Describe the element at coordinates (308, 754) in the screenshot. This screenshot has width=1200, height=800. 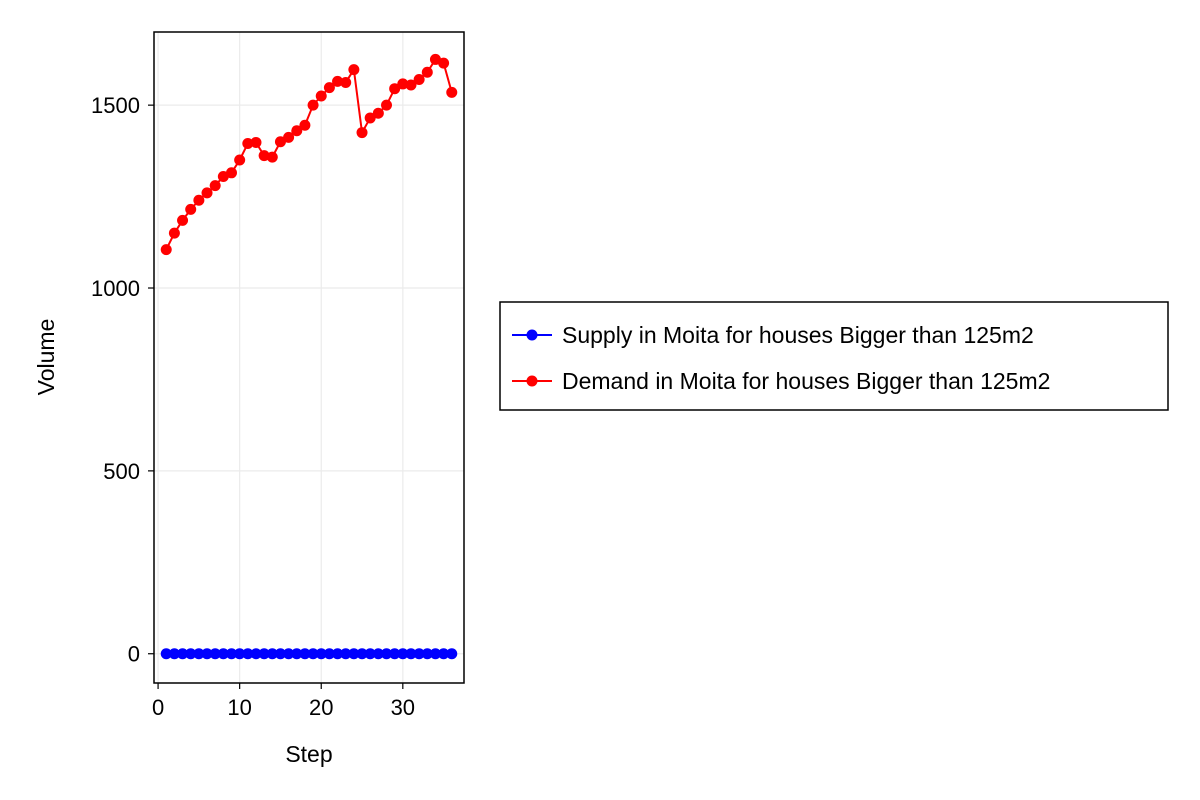
I see `x-axis-label: Step` at that location.